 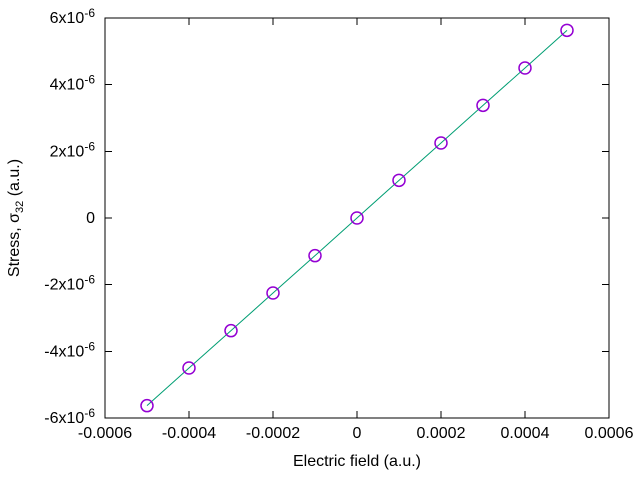 I want to click on x-tick-label: -0.0002, so click(x=273, y=433).